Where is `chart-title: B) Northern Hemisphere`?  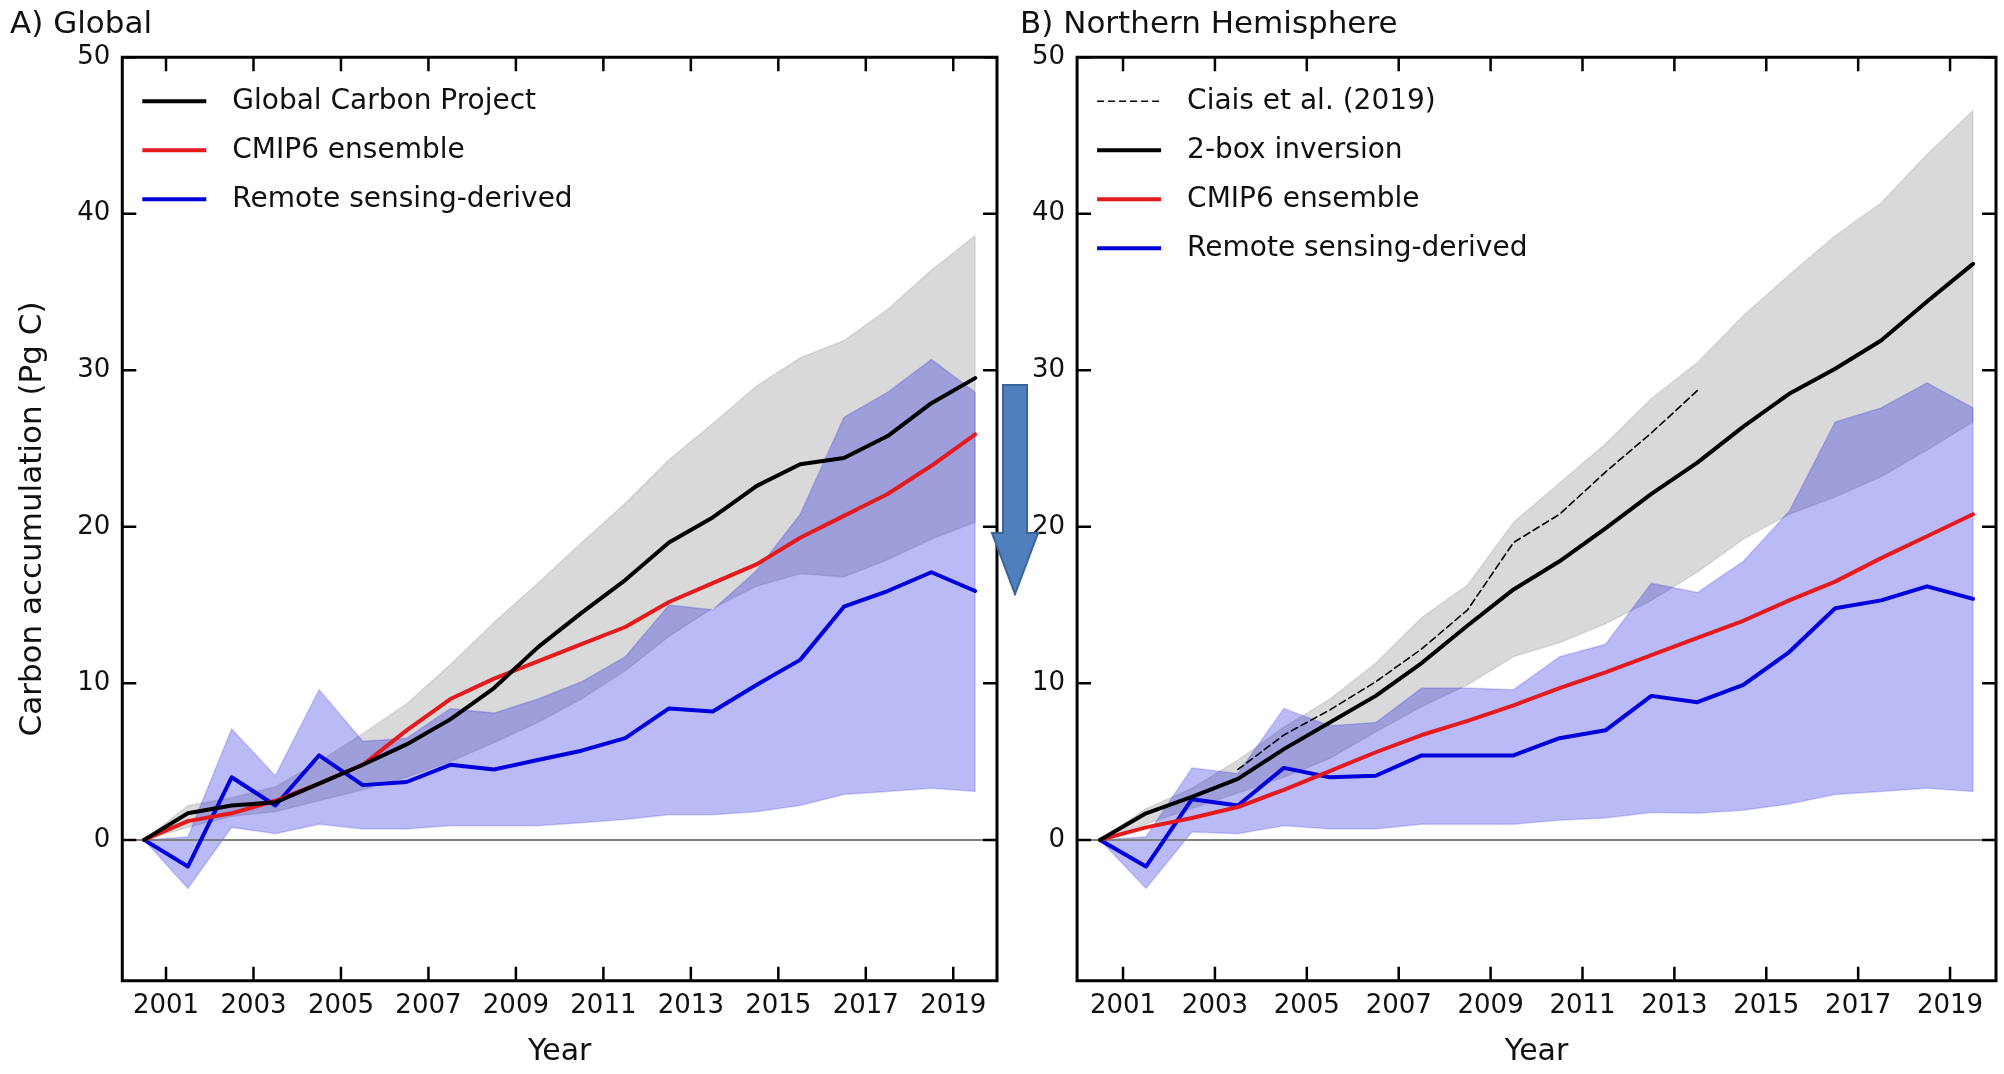 chart-title: B) Northern Hemisphere is located at coordinates (1209, 21).